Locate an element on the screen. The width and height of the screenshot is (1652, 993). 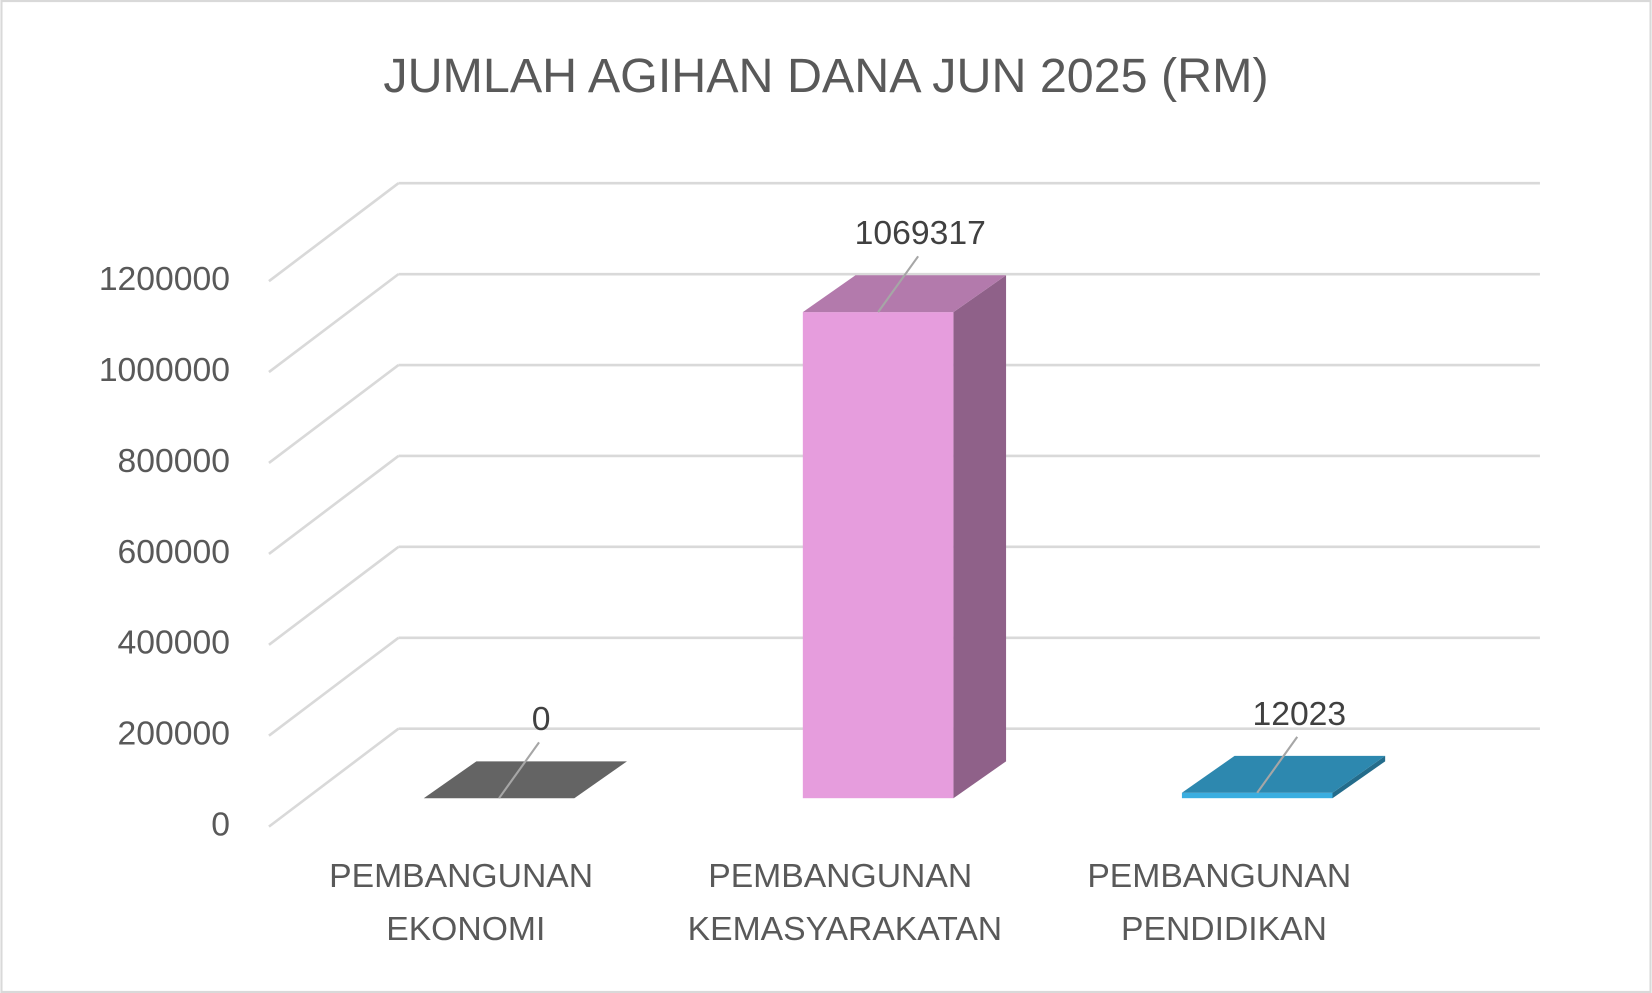
x-tick-label: PEMBANGUNAN KEMASYARAKATAN is located at coordinates (840, 903).